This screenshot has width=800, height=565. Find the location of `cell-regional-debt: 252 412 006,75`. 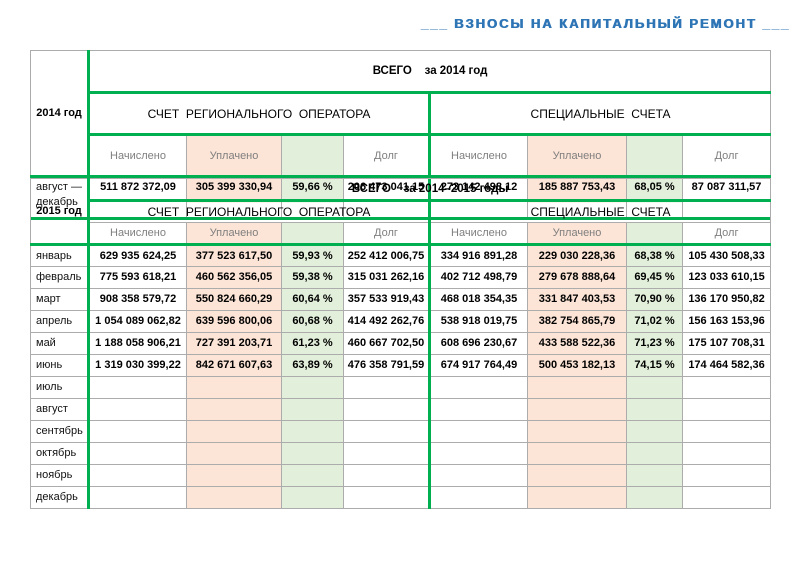

cell-regional-debt: 252 412 006,75 is located at coordinates (386, 255).